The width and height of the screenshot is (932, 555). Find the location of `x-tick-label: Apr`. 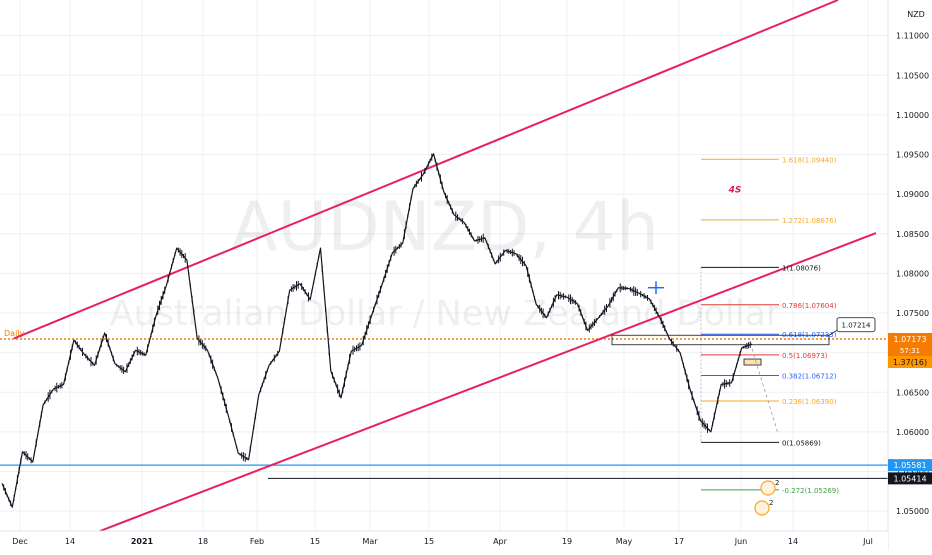

x-tick-label: Apr is located at coordinates (500, 541).